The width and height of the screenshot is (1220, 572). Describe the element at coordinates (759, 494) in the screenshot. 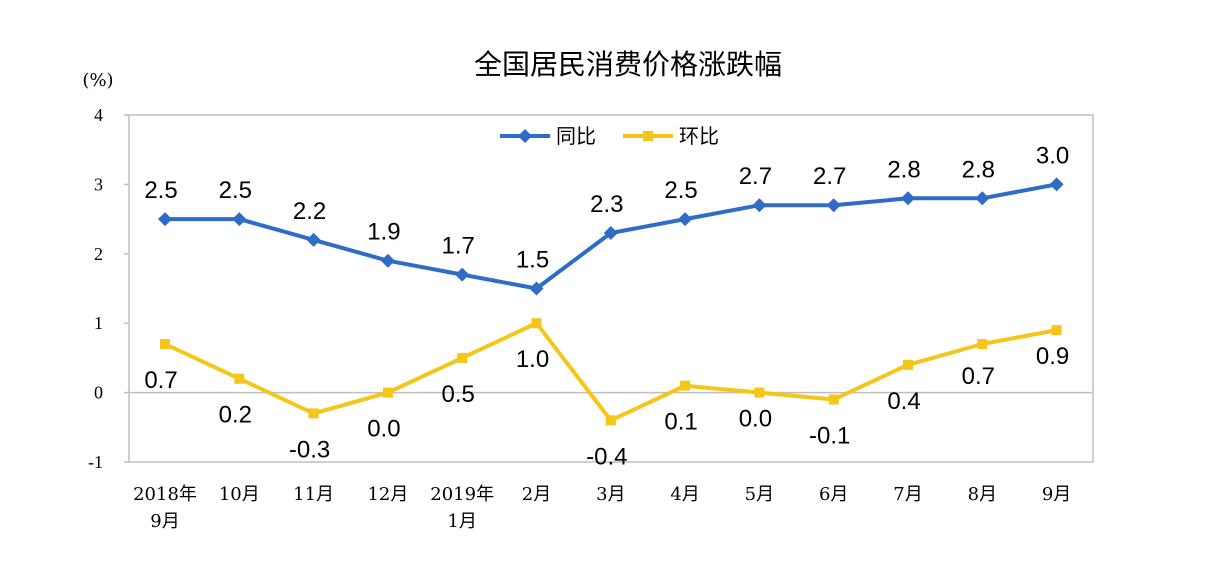

I see `x-tick-label: 5月` at that location.